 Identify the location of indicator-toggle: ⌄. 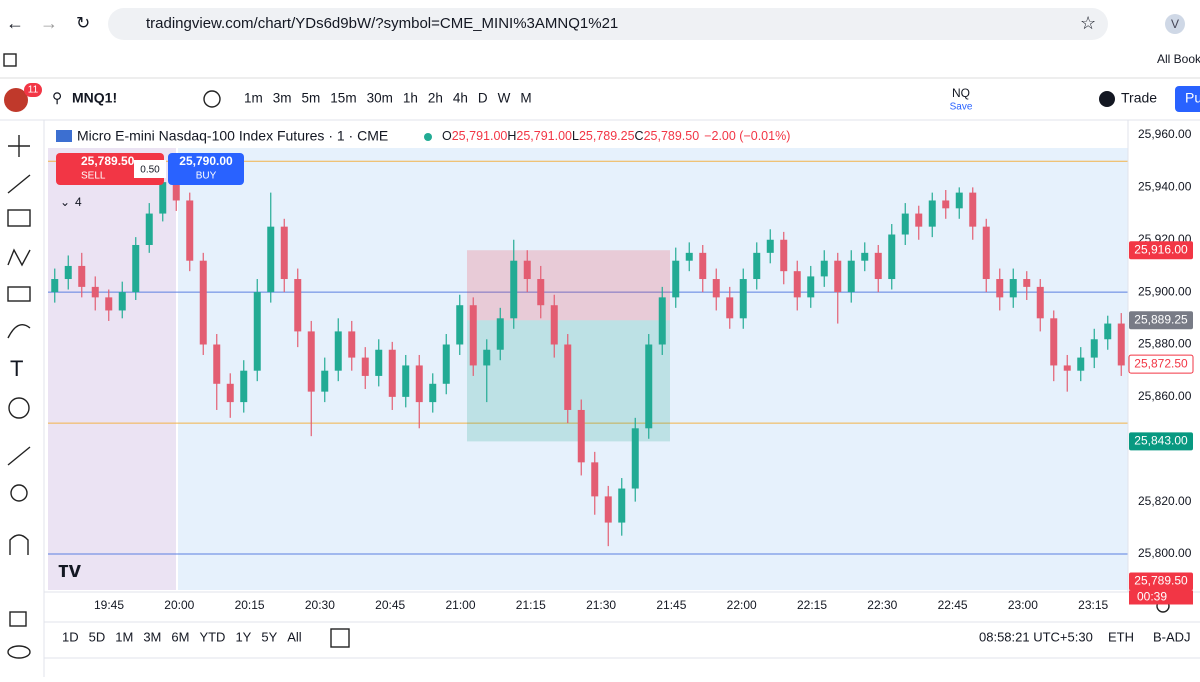
(65, 202).